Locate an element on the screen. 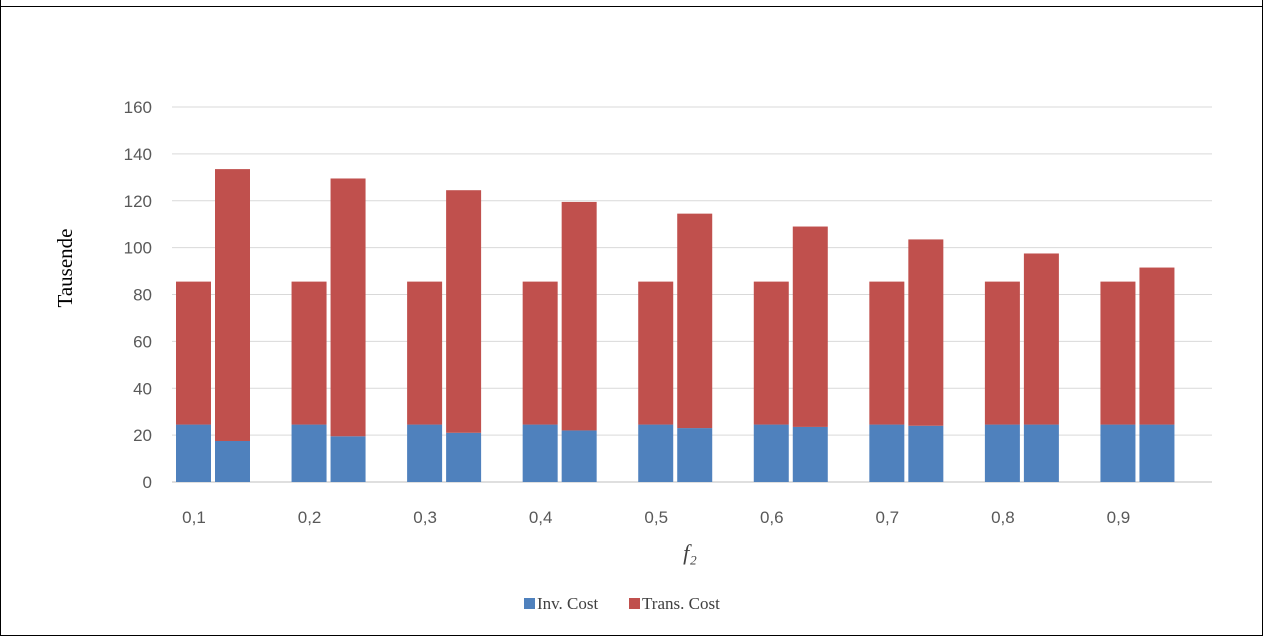 The image size is (1263, 637). y-tick-label: 140 is located at coordinates (138, 154).